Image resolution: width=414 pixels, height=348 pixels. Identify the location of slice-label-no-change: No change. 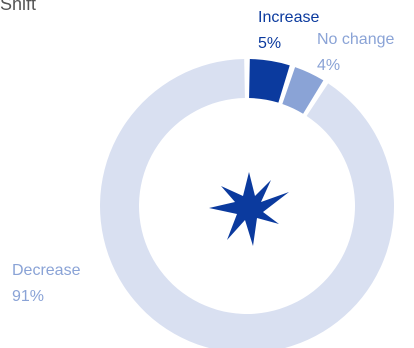
(355, 39).